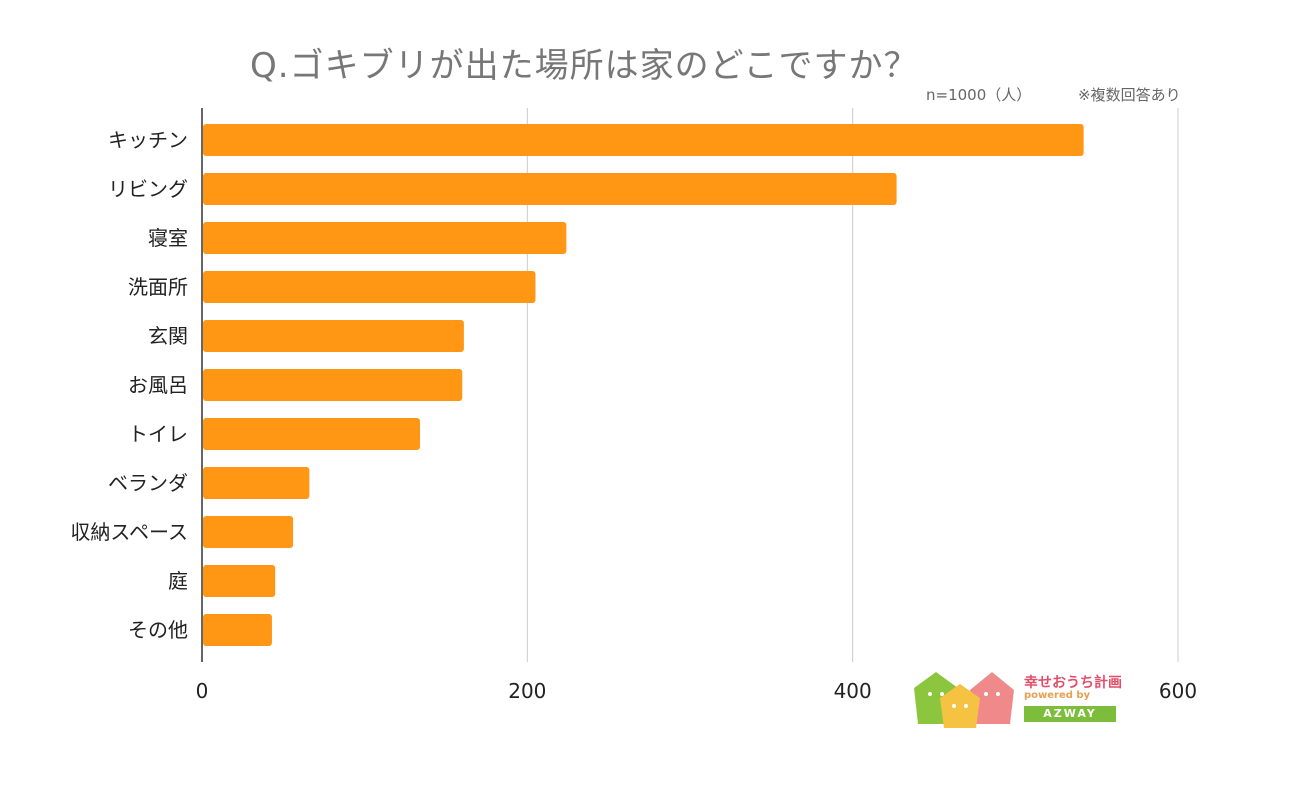 This screenshot has width=1306, height=794. What do you see at coordinates (1178, 691) in the screenshot?
I see `x-tick-label: 600` at bounding box center [1178, 691].